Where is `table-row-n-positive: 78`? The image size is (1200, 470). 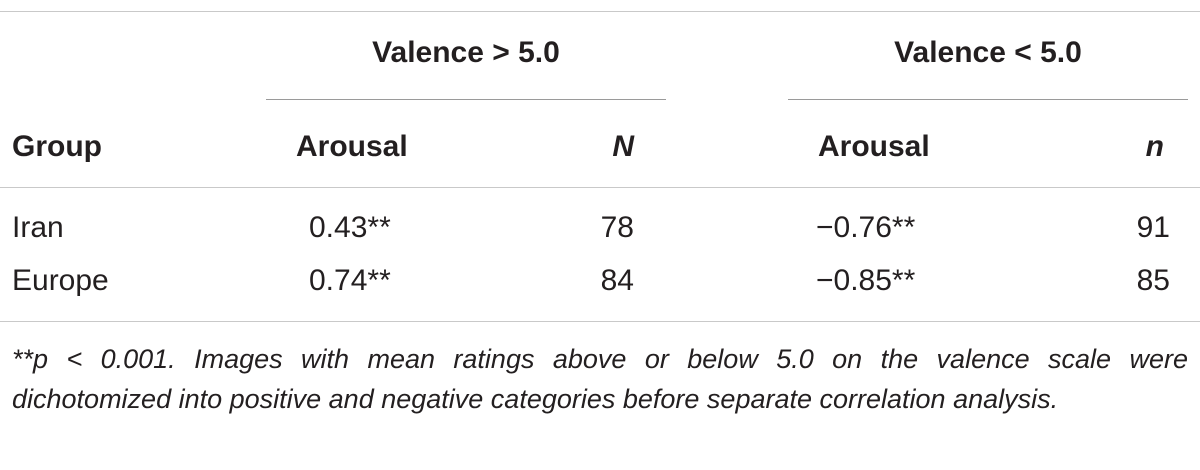 table-row-n-positive: 78 is located at coordinates (617, 227).